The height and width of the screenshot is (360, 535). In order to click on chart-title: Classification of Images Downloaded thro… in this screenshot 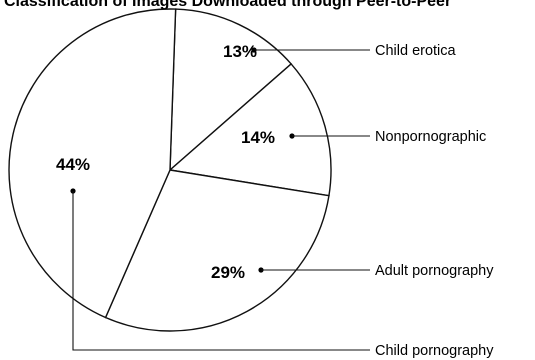, I will do `click(227, 5)`.